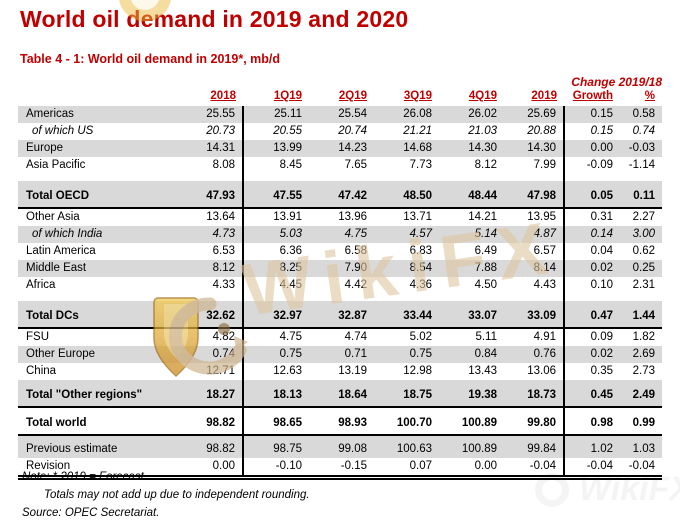 The width and height of the screenshot is (680, 527). Describe the element at coordinates (592, 234) in the screenshot. I see `cell-value: 0.14` at that location.